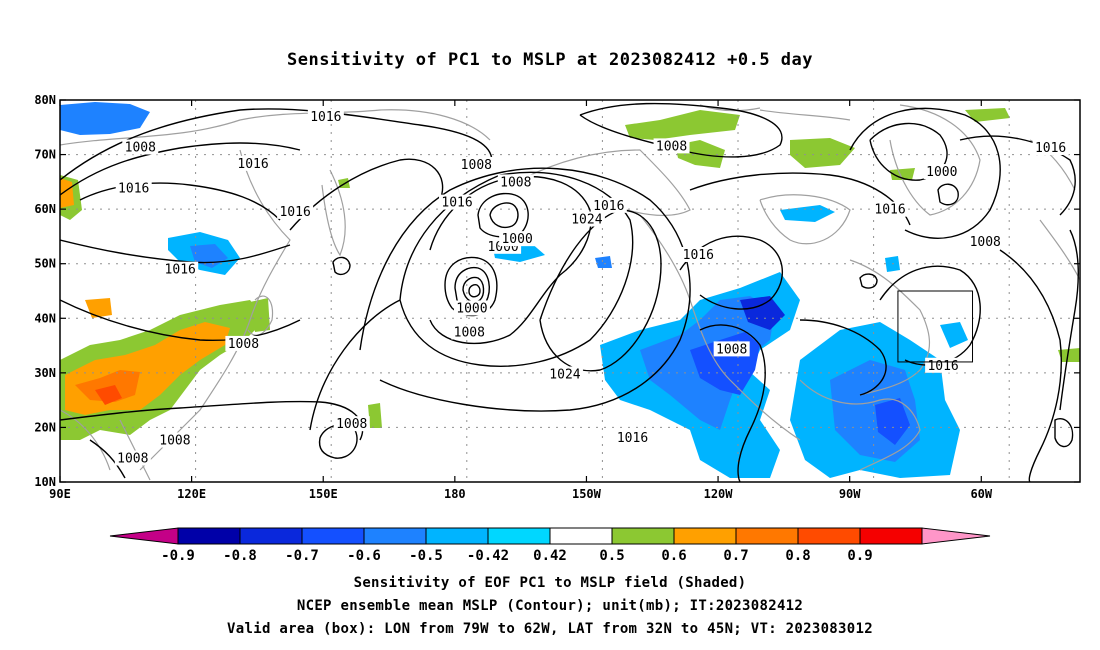  Describe the element at coordinates (908, 151) in the screenshot. I see `contour-1000-green` at that location.